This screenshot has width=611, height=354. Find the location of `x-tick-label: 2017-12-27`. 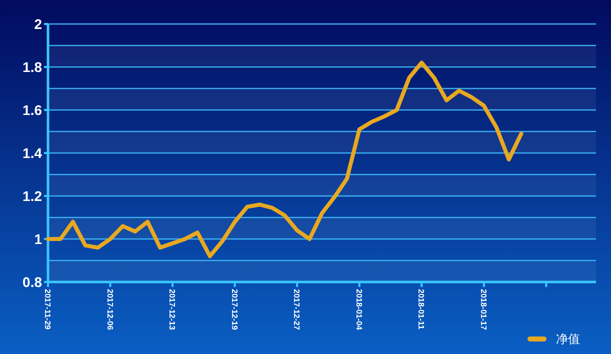

x-tick-label: 2017-12-27 is located at coordinates (297, 309).